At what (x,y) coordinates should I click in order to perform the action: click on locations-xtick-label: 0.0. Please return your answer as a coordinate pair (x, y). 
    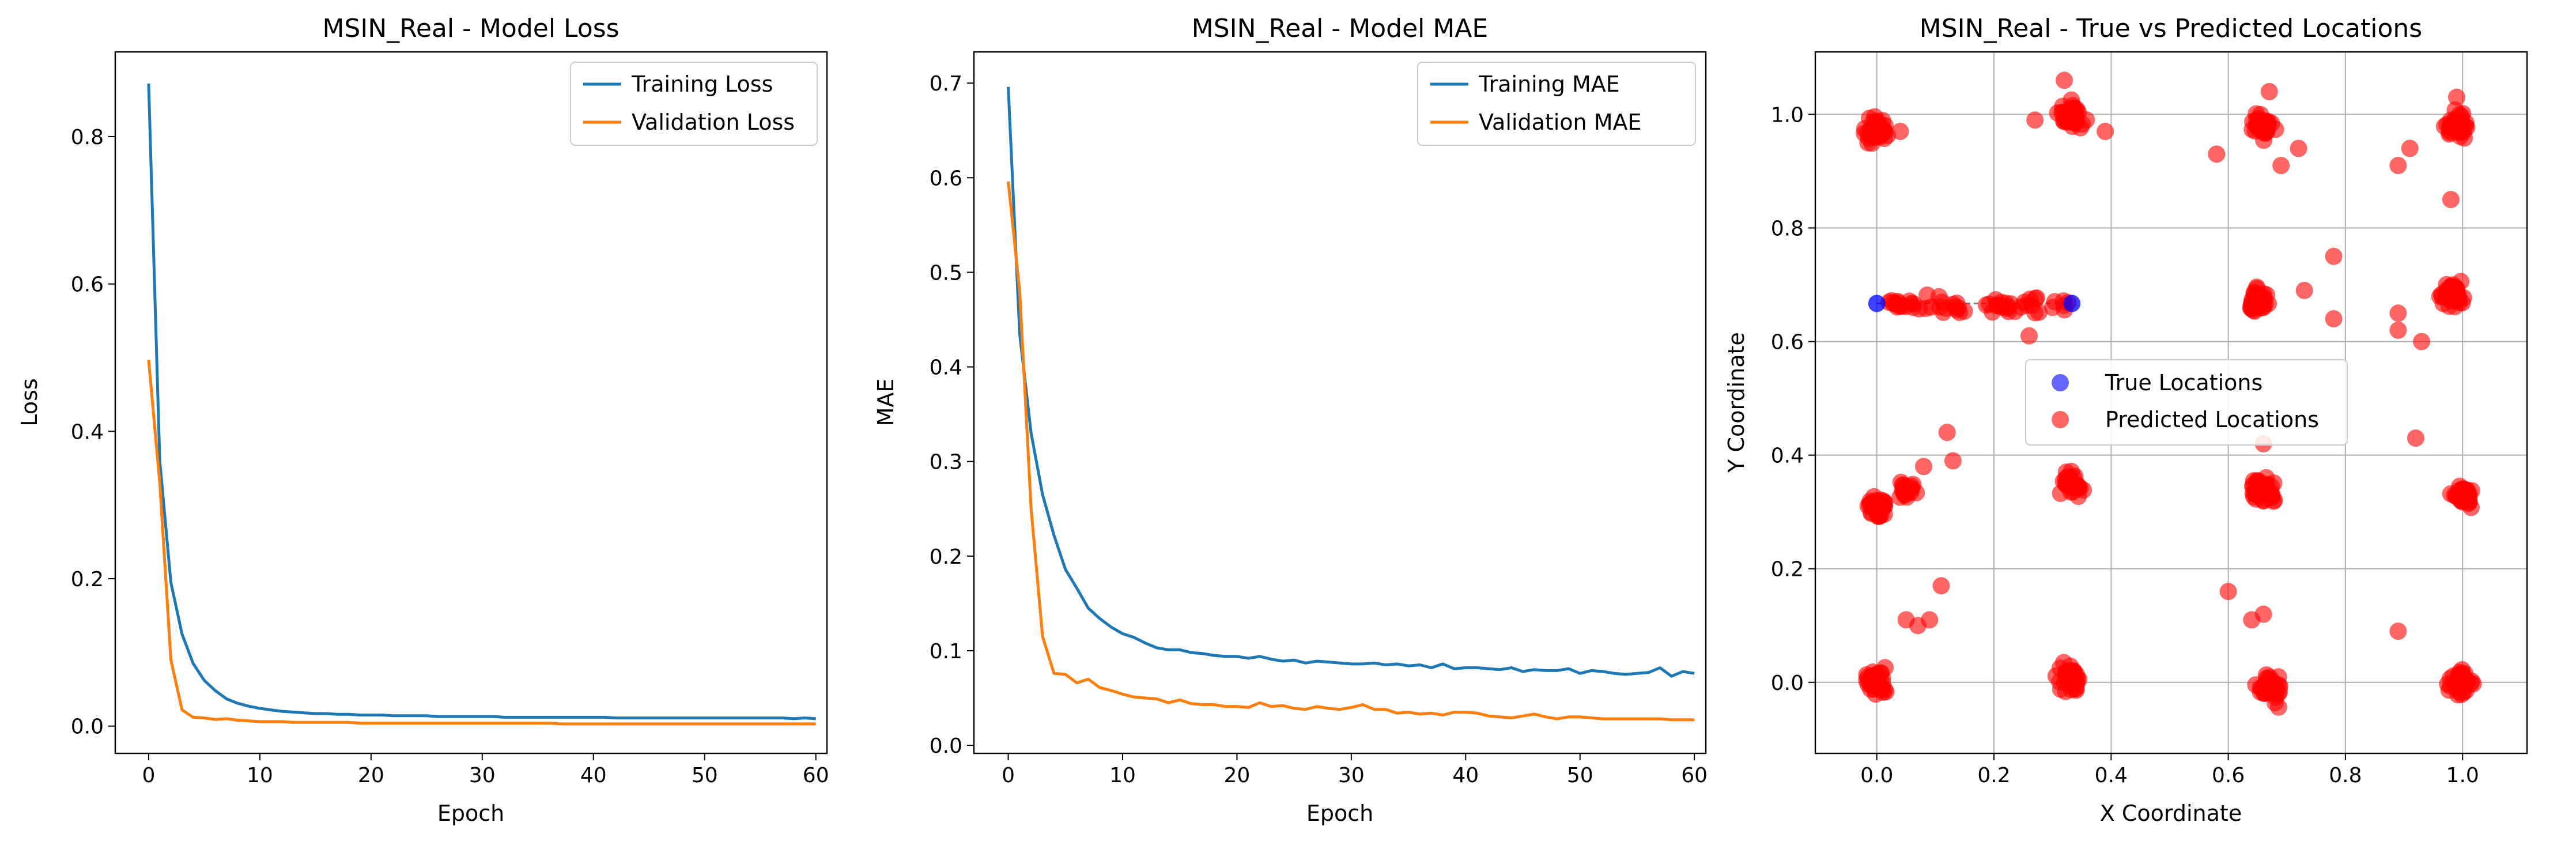
    Looking at the image, I should click on (1876, 775).